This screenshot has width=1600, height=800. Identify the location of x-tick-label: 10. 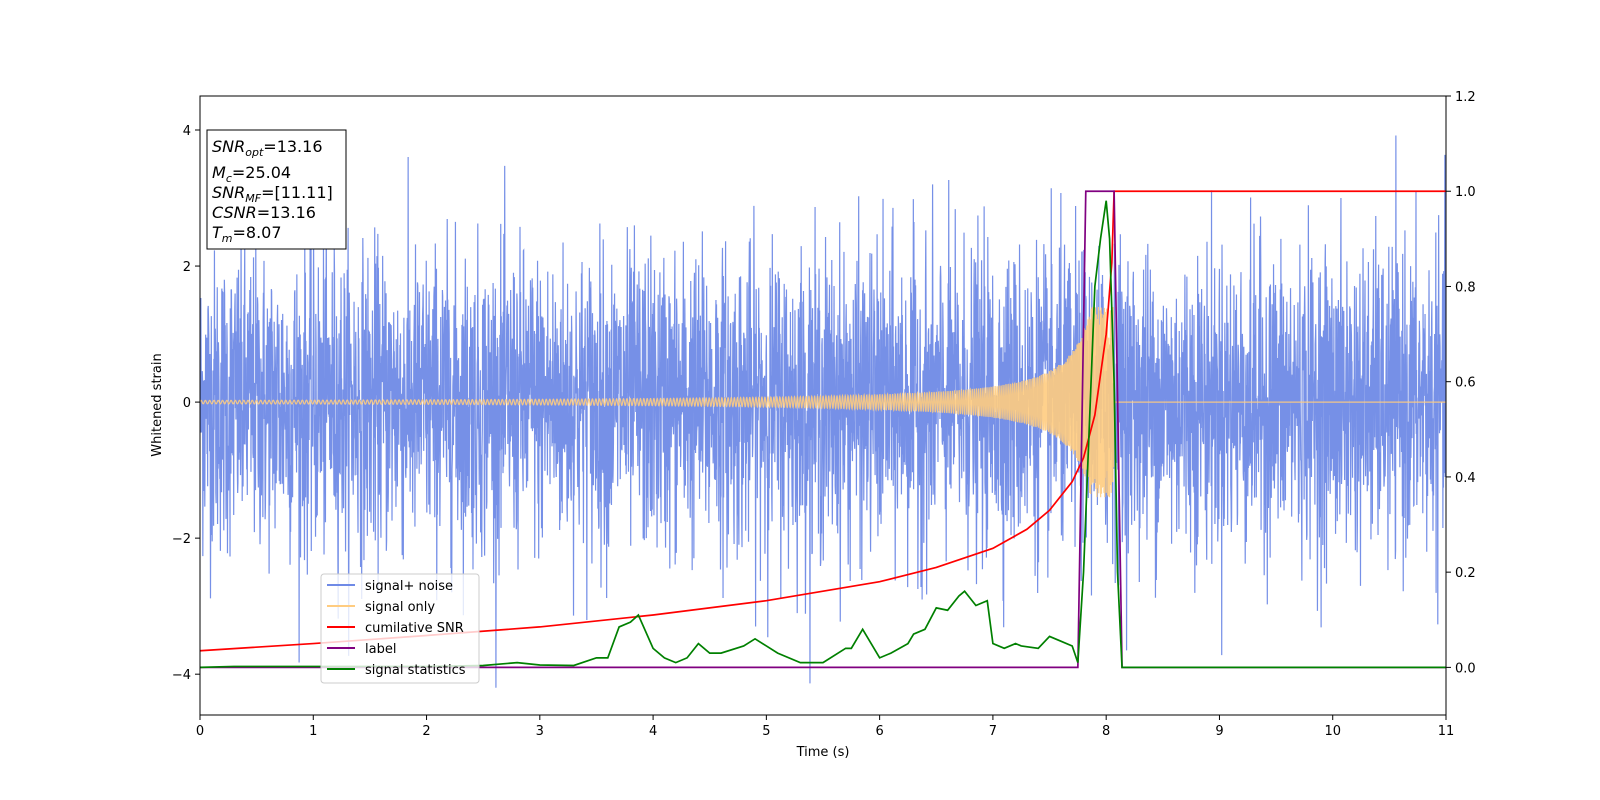
(1332, 731).